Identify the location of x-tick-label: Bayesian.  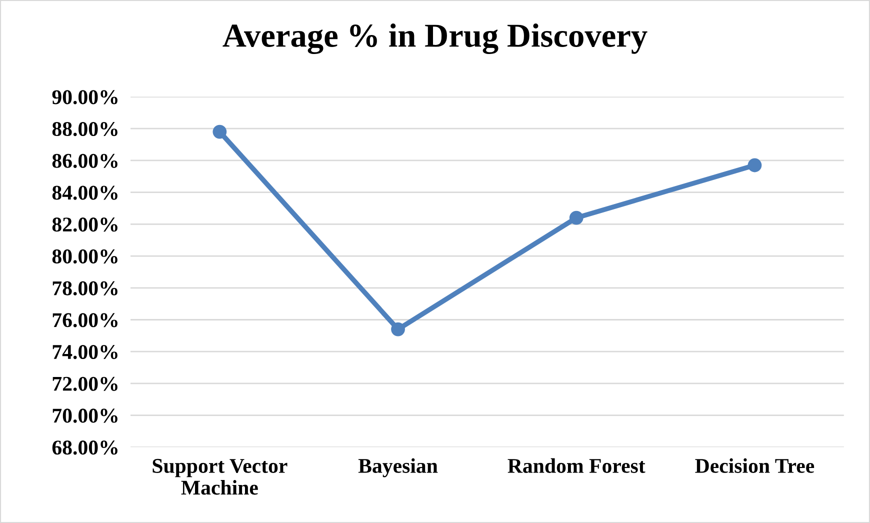
(398, 468).